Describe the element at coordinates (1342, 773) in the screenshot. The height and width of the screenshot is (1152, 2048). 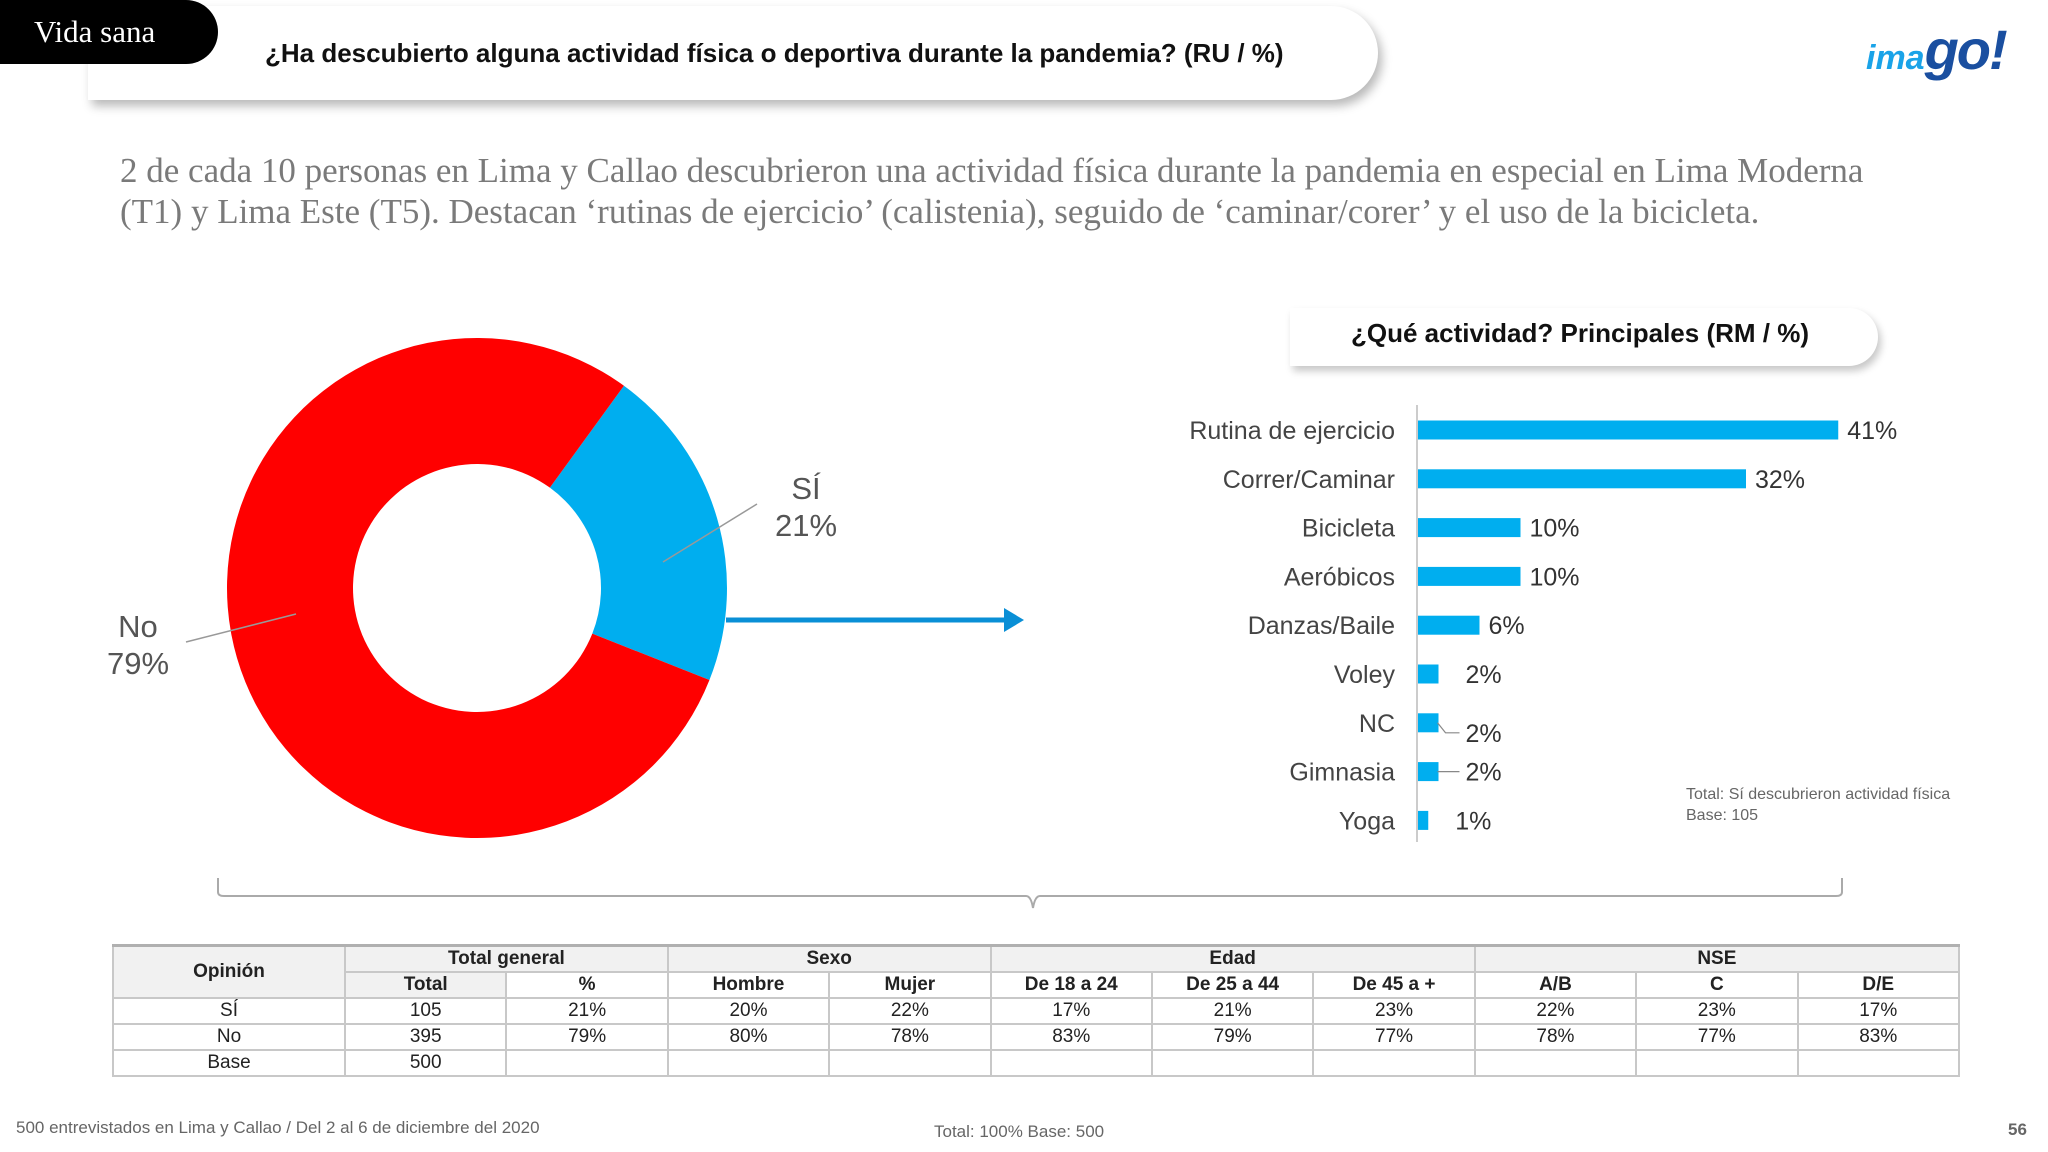
I see `bar-category-label: Gimnasia` at that location.